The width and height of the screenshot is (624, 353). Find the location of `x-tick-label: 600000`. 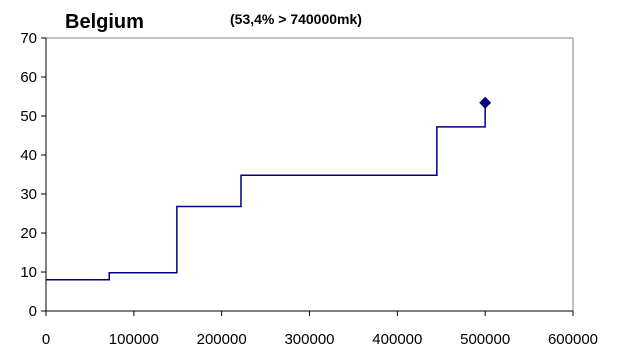

x-tick-label: 600000 is located at coordinates (573, 339).